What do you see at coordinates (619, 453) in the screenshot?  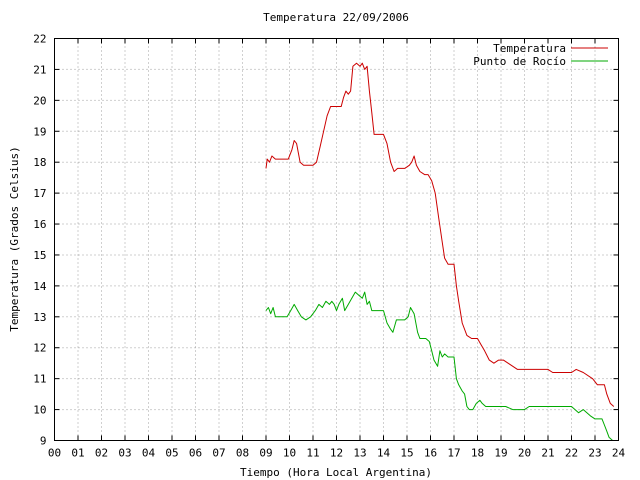 I see `x-tick-label: 24` at bounding box center [619, 453].